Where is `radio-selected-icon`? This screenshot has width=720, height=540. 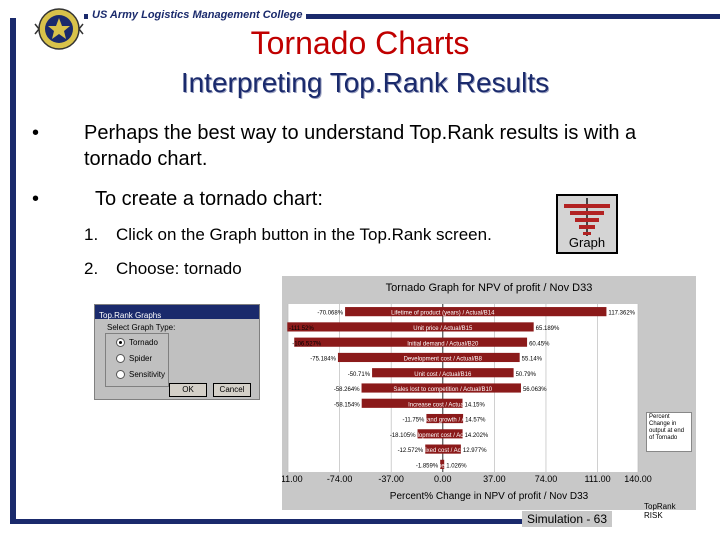
radio-selected-icon is located at coordinates (120, 343).